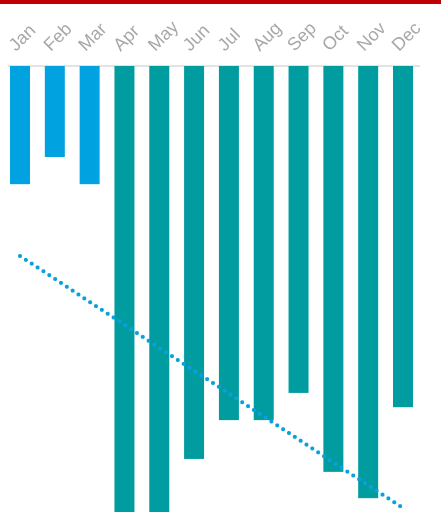 The image size is (441, 512). Describe the element at coordinates (229, 39) in the screenshot. I see `x-tick-label: Jul` at that location.